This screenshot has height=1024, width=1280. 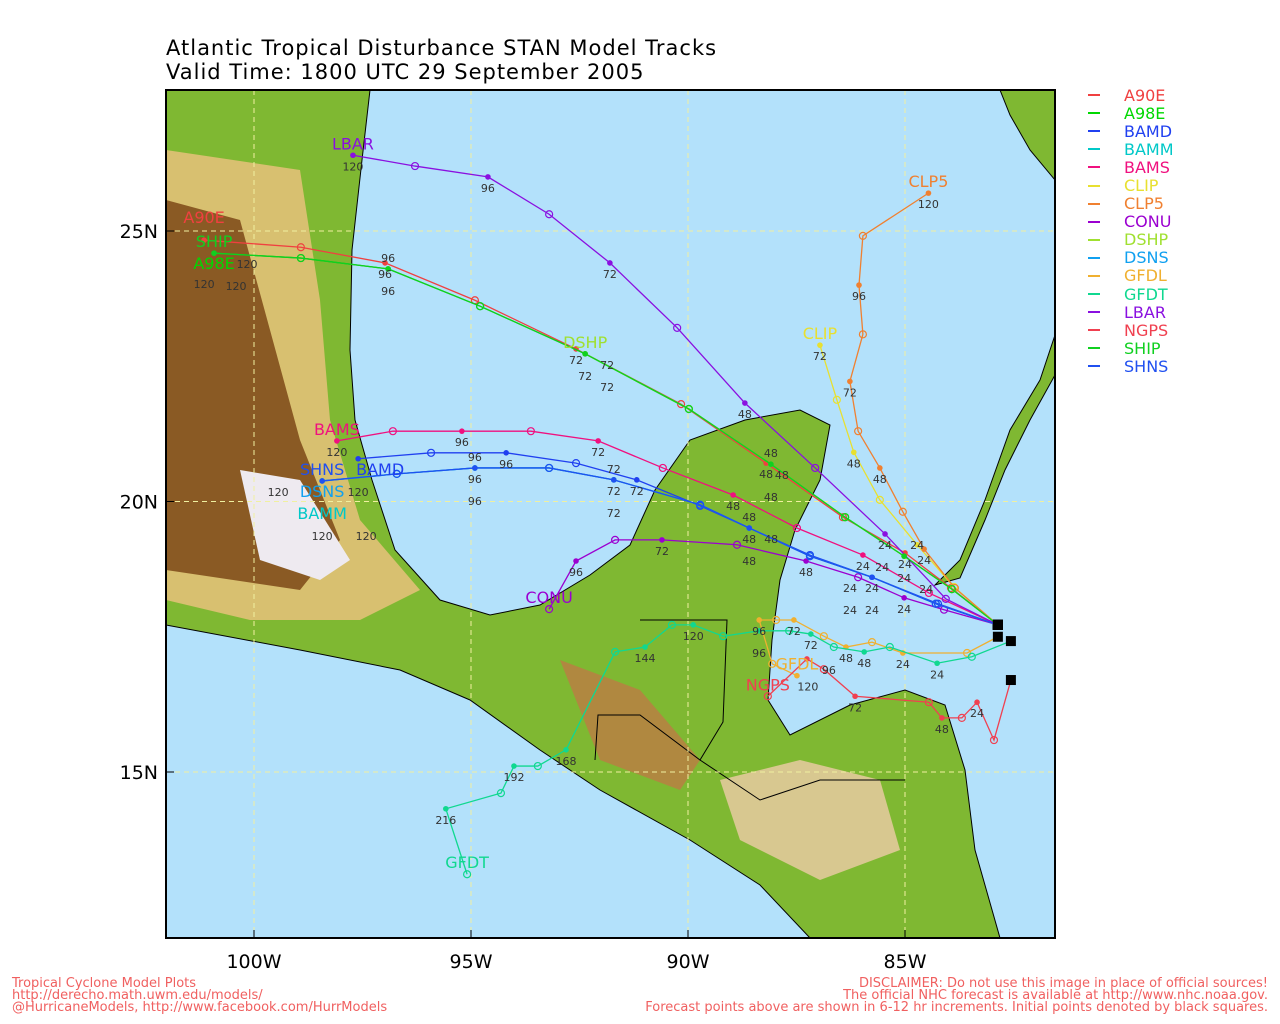 I want to click on land-florida, so click(x=1027, y=135).